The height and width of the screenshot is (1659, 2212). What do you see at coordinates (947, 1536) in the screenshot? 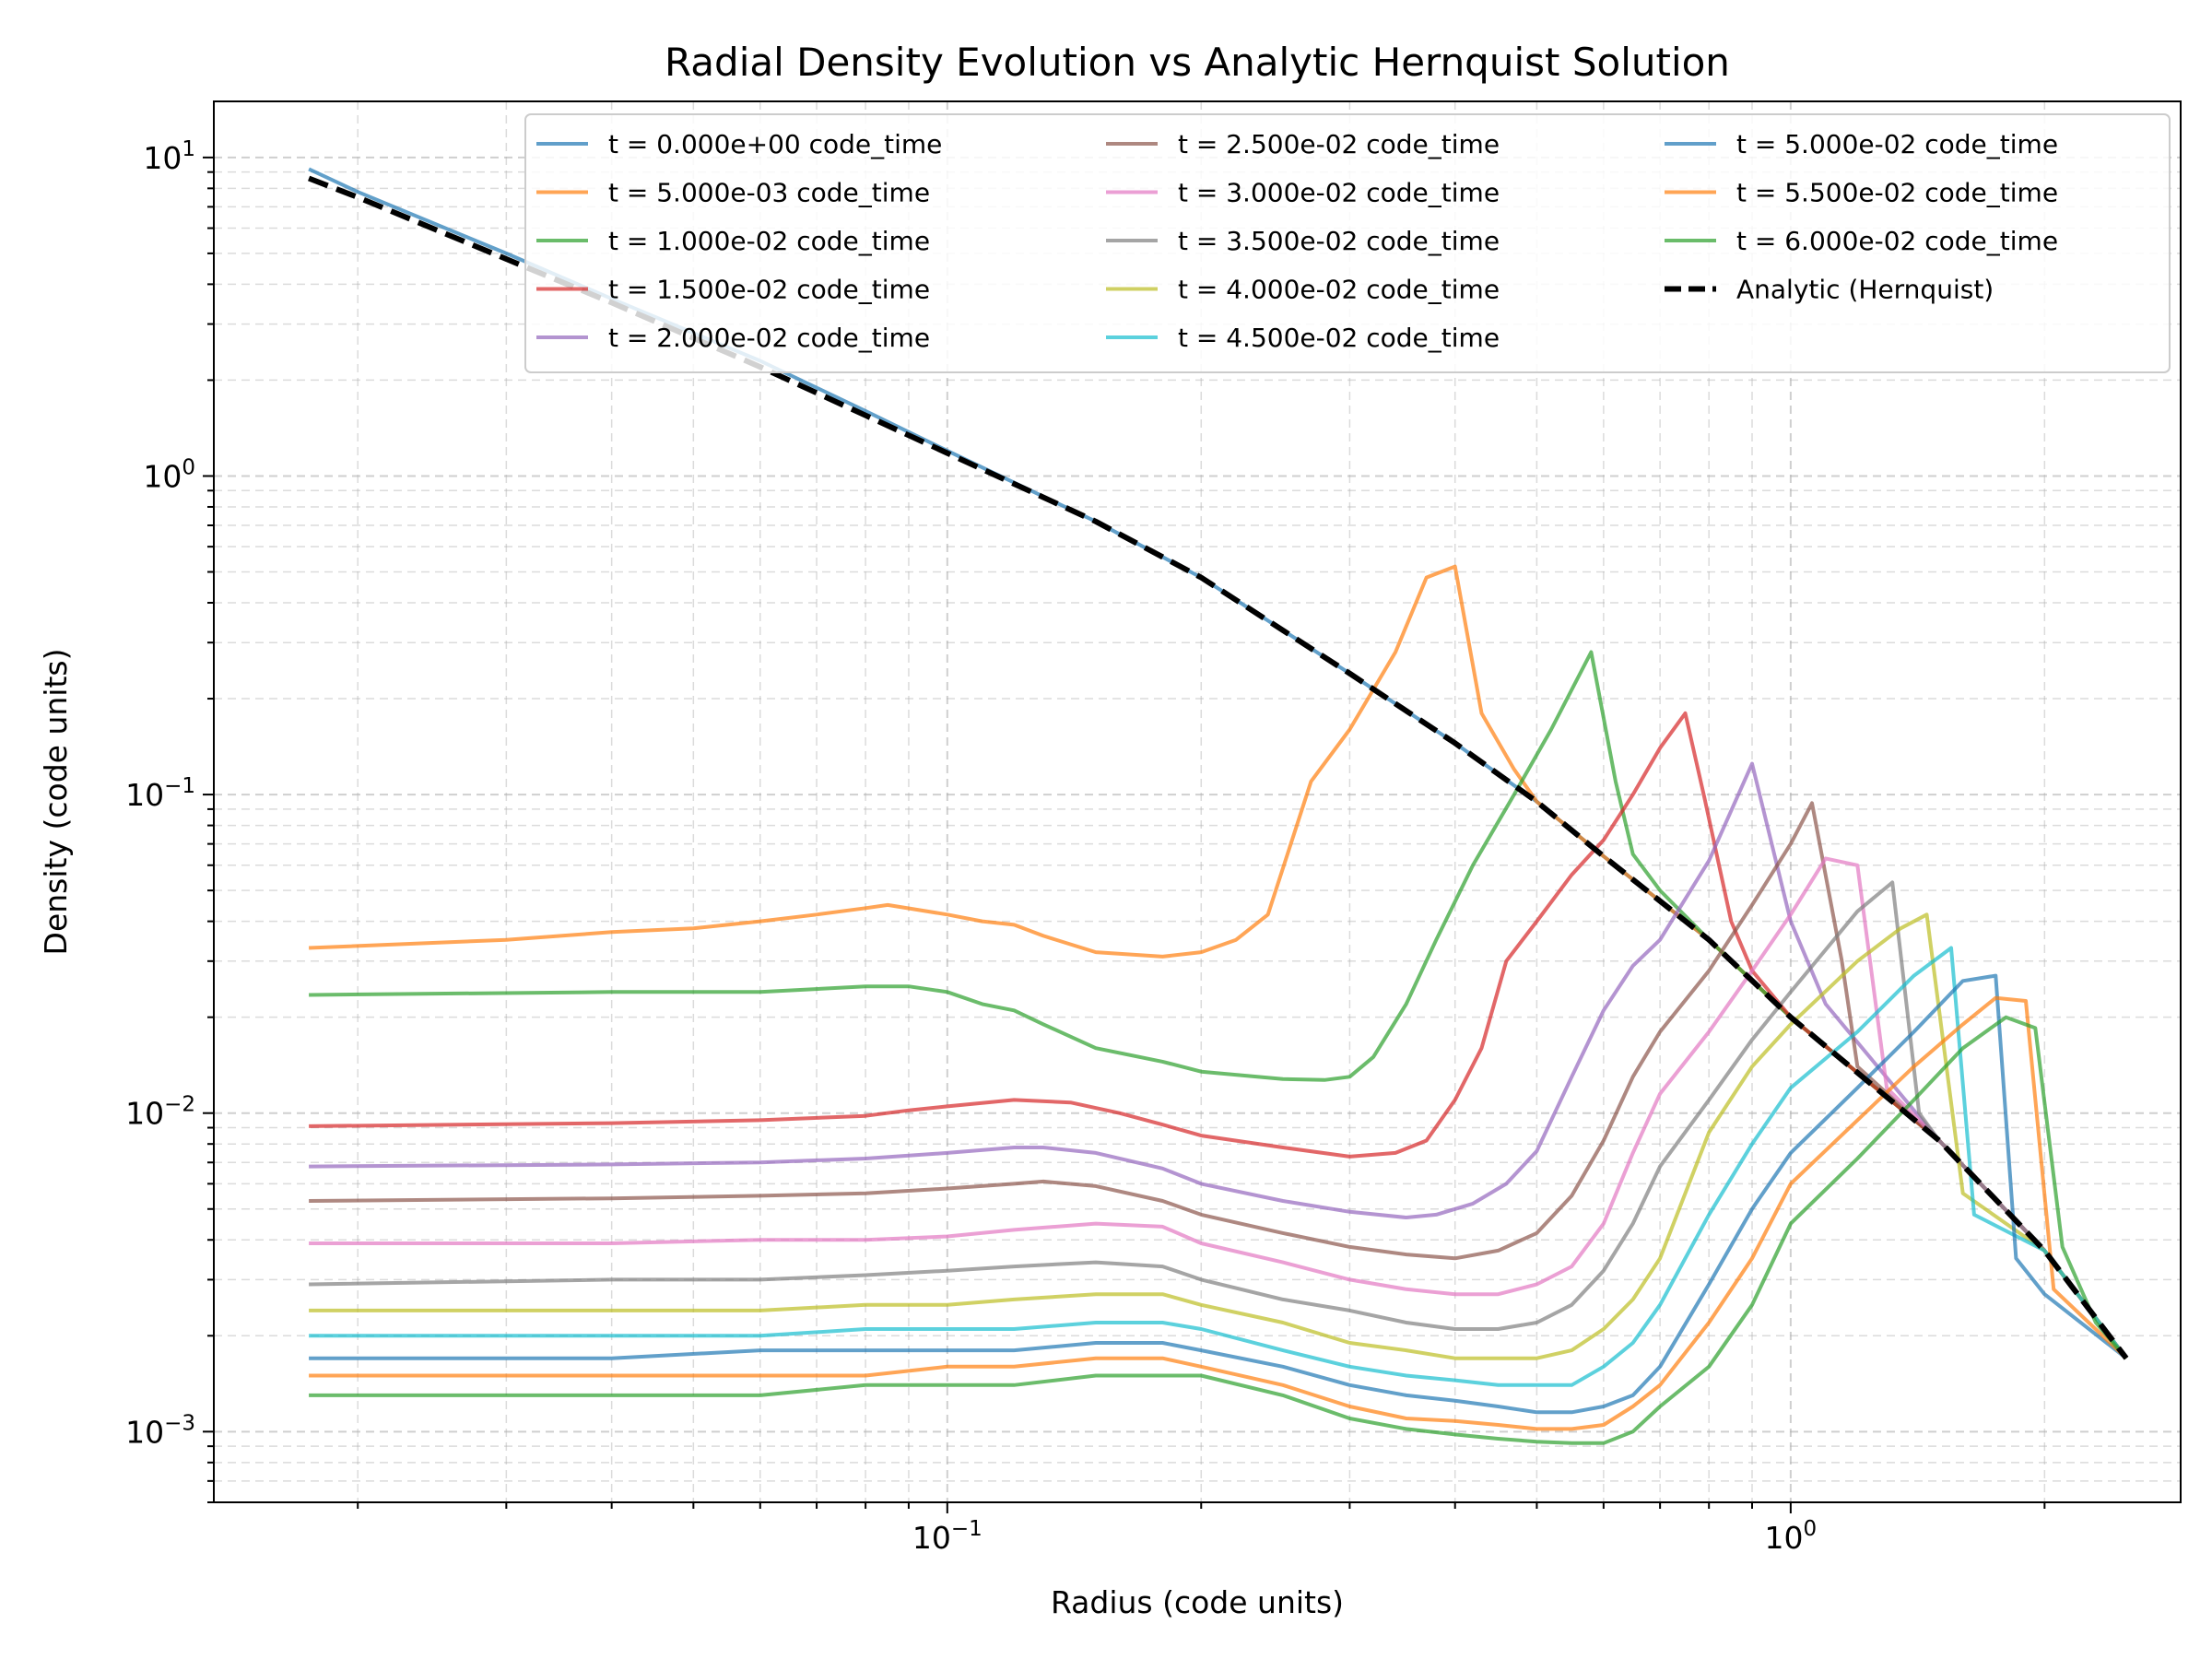
I see `x-tick-label: 10⁻¹` at bounding box center [947, 1536].